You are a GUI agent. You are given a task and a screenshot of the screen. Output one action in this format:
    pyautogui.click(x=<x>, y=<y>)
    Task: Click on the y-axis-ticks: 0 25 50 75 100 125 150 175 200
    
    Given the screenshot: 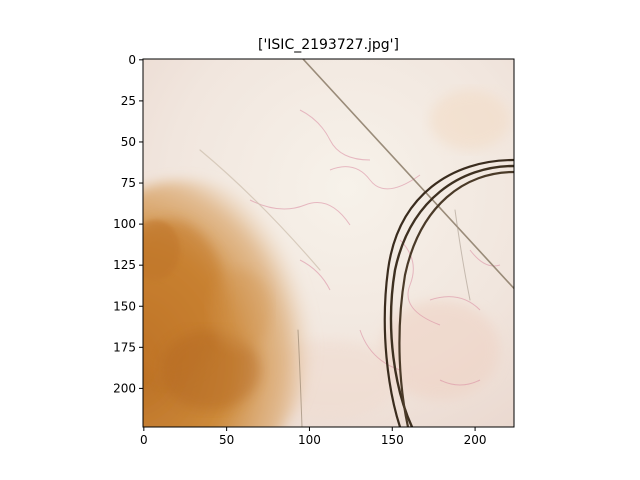 What is the action you would take?
    pyautogui.click(x=128, y=224)
    